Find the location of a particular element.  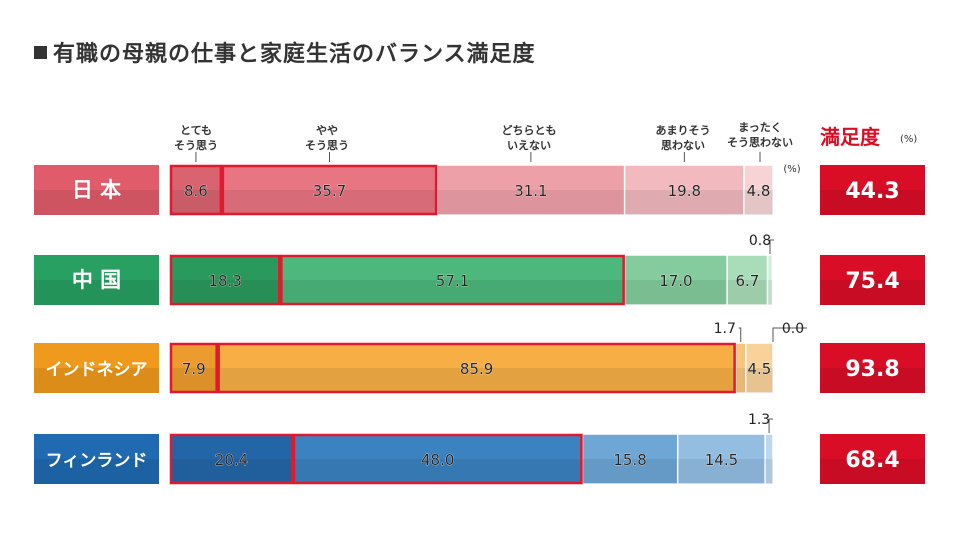

data-label: 48.0 is located at coordinates (437, 460).